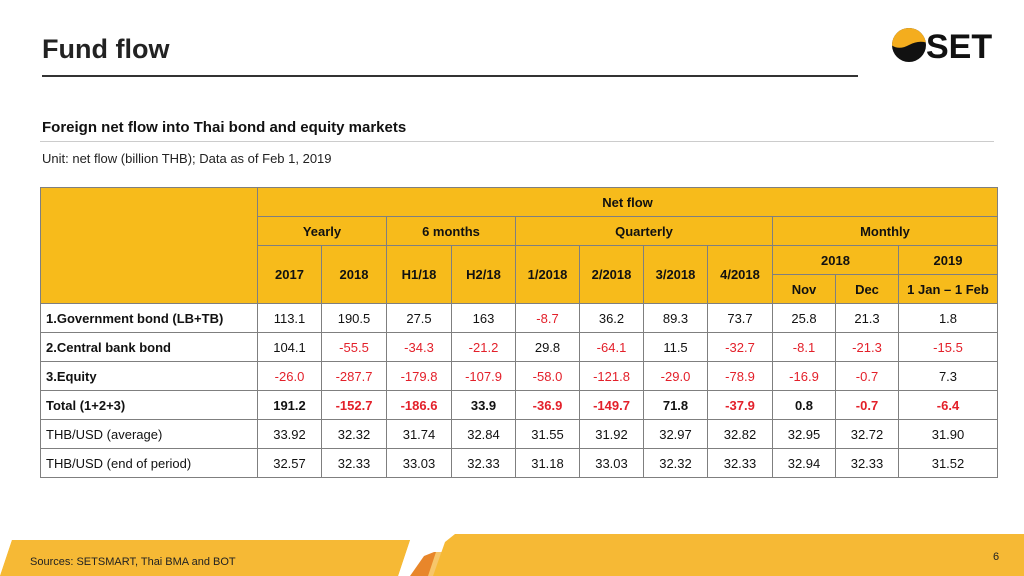 The height and width of the screenshot is (576, 1024). I want to click on value-cell: 32.57, so click(289, 463).